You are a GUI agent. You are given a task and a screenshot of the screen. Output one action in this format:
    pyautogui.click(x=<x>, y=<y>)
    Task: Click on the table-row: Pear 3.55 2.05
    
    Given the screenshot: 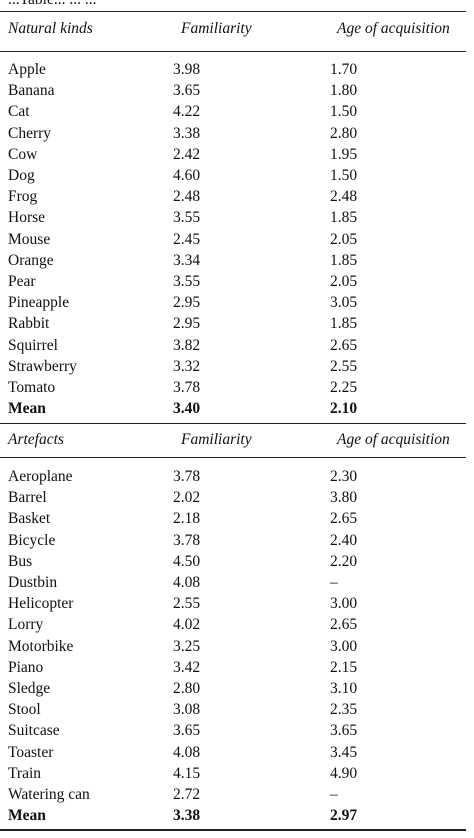 What is the action you would take?
    pyautogui.click(x=237, y=281)
    